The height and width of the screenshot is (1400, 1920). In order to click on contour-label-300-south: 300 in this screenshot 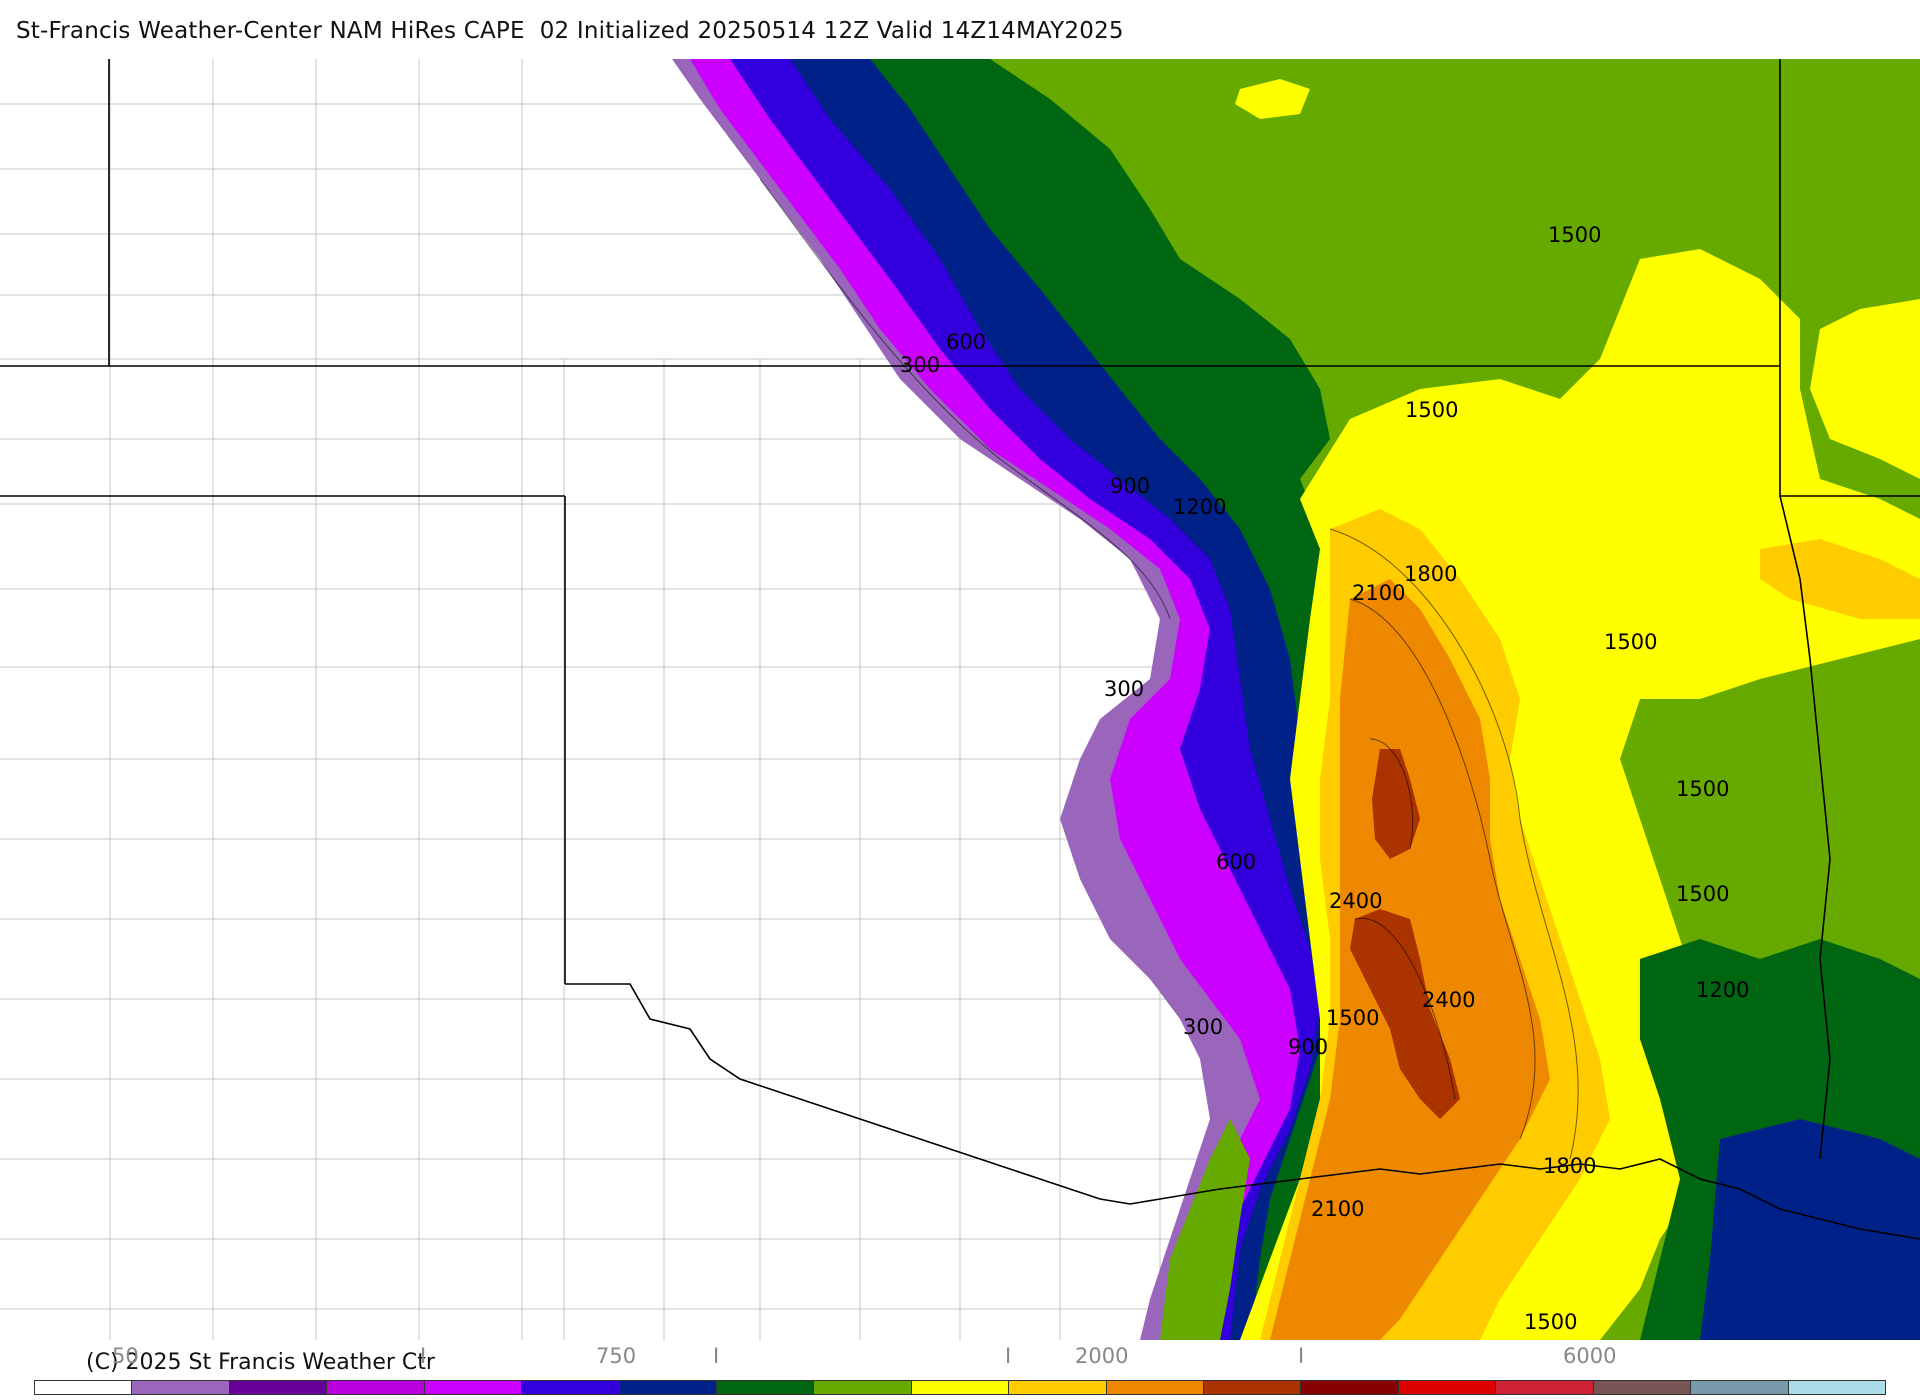, I will do `click(1203, 1027)`.